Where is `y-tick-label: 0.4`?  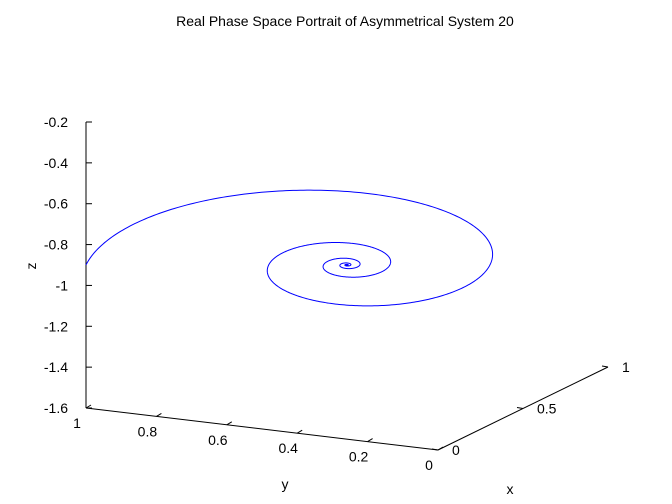 y-tick-label: 0.4 is located at coordinates (288, 448).